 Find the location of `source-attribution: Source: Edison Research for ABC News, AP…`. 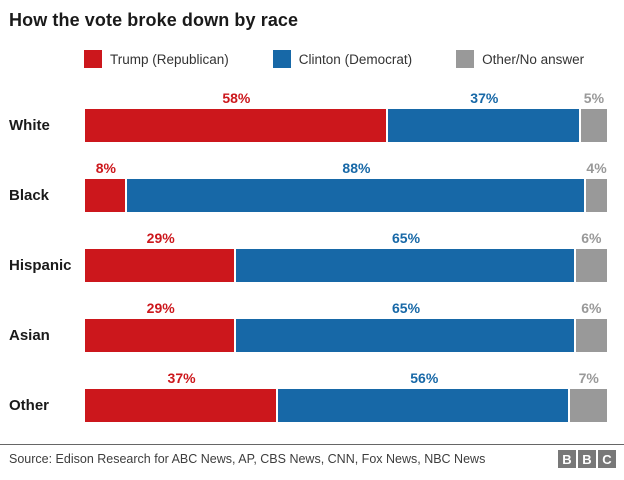

source-attribution: Source: Edison Research for ABC News, AP… is located at coordinates (247, 459).